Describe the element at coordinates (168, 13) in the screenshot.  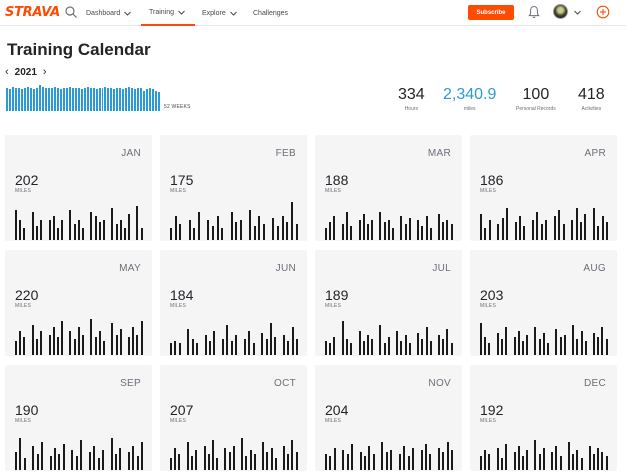
I see `nav-training: Training` at that location.